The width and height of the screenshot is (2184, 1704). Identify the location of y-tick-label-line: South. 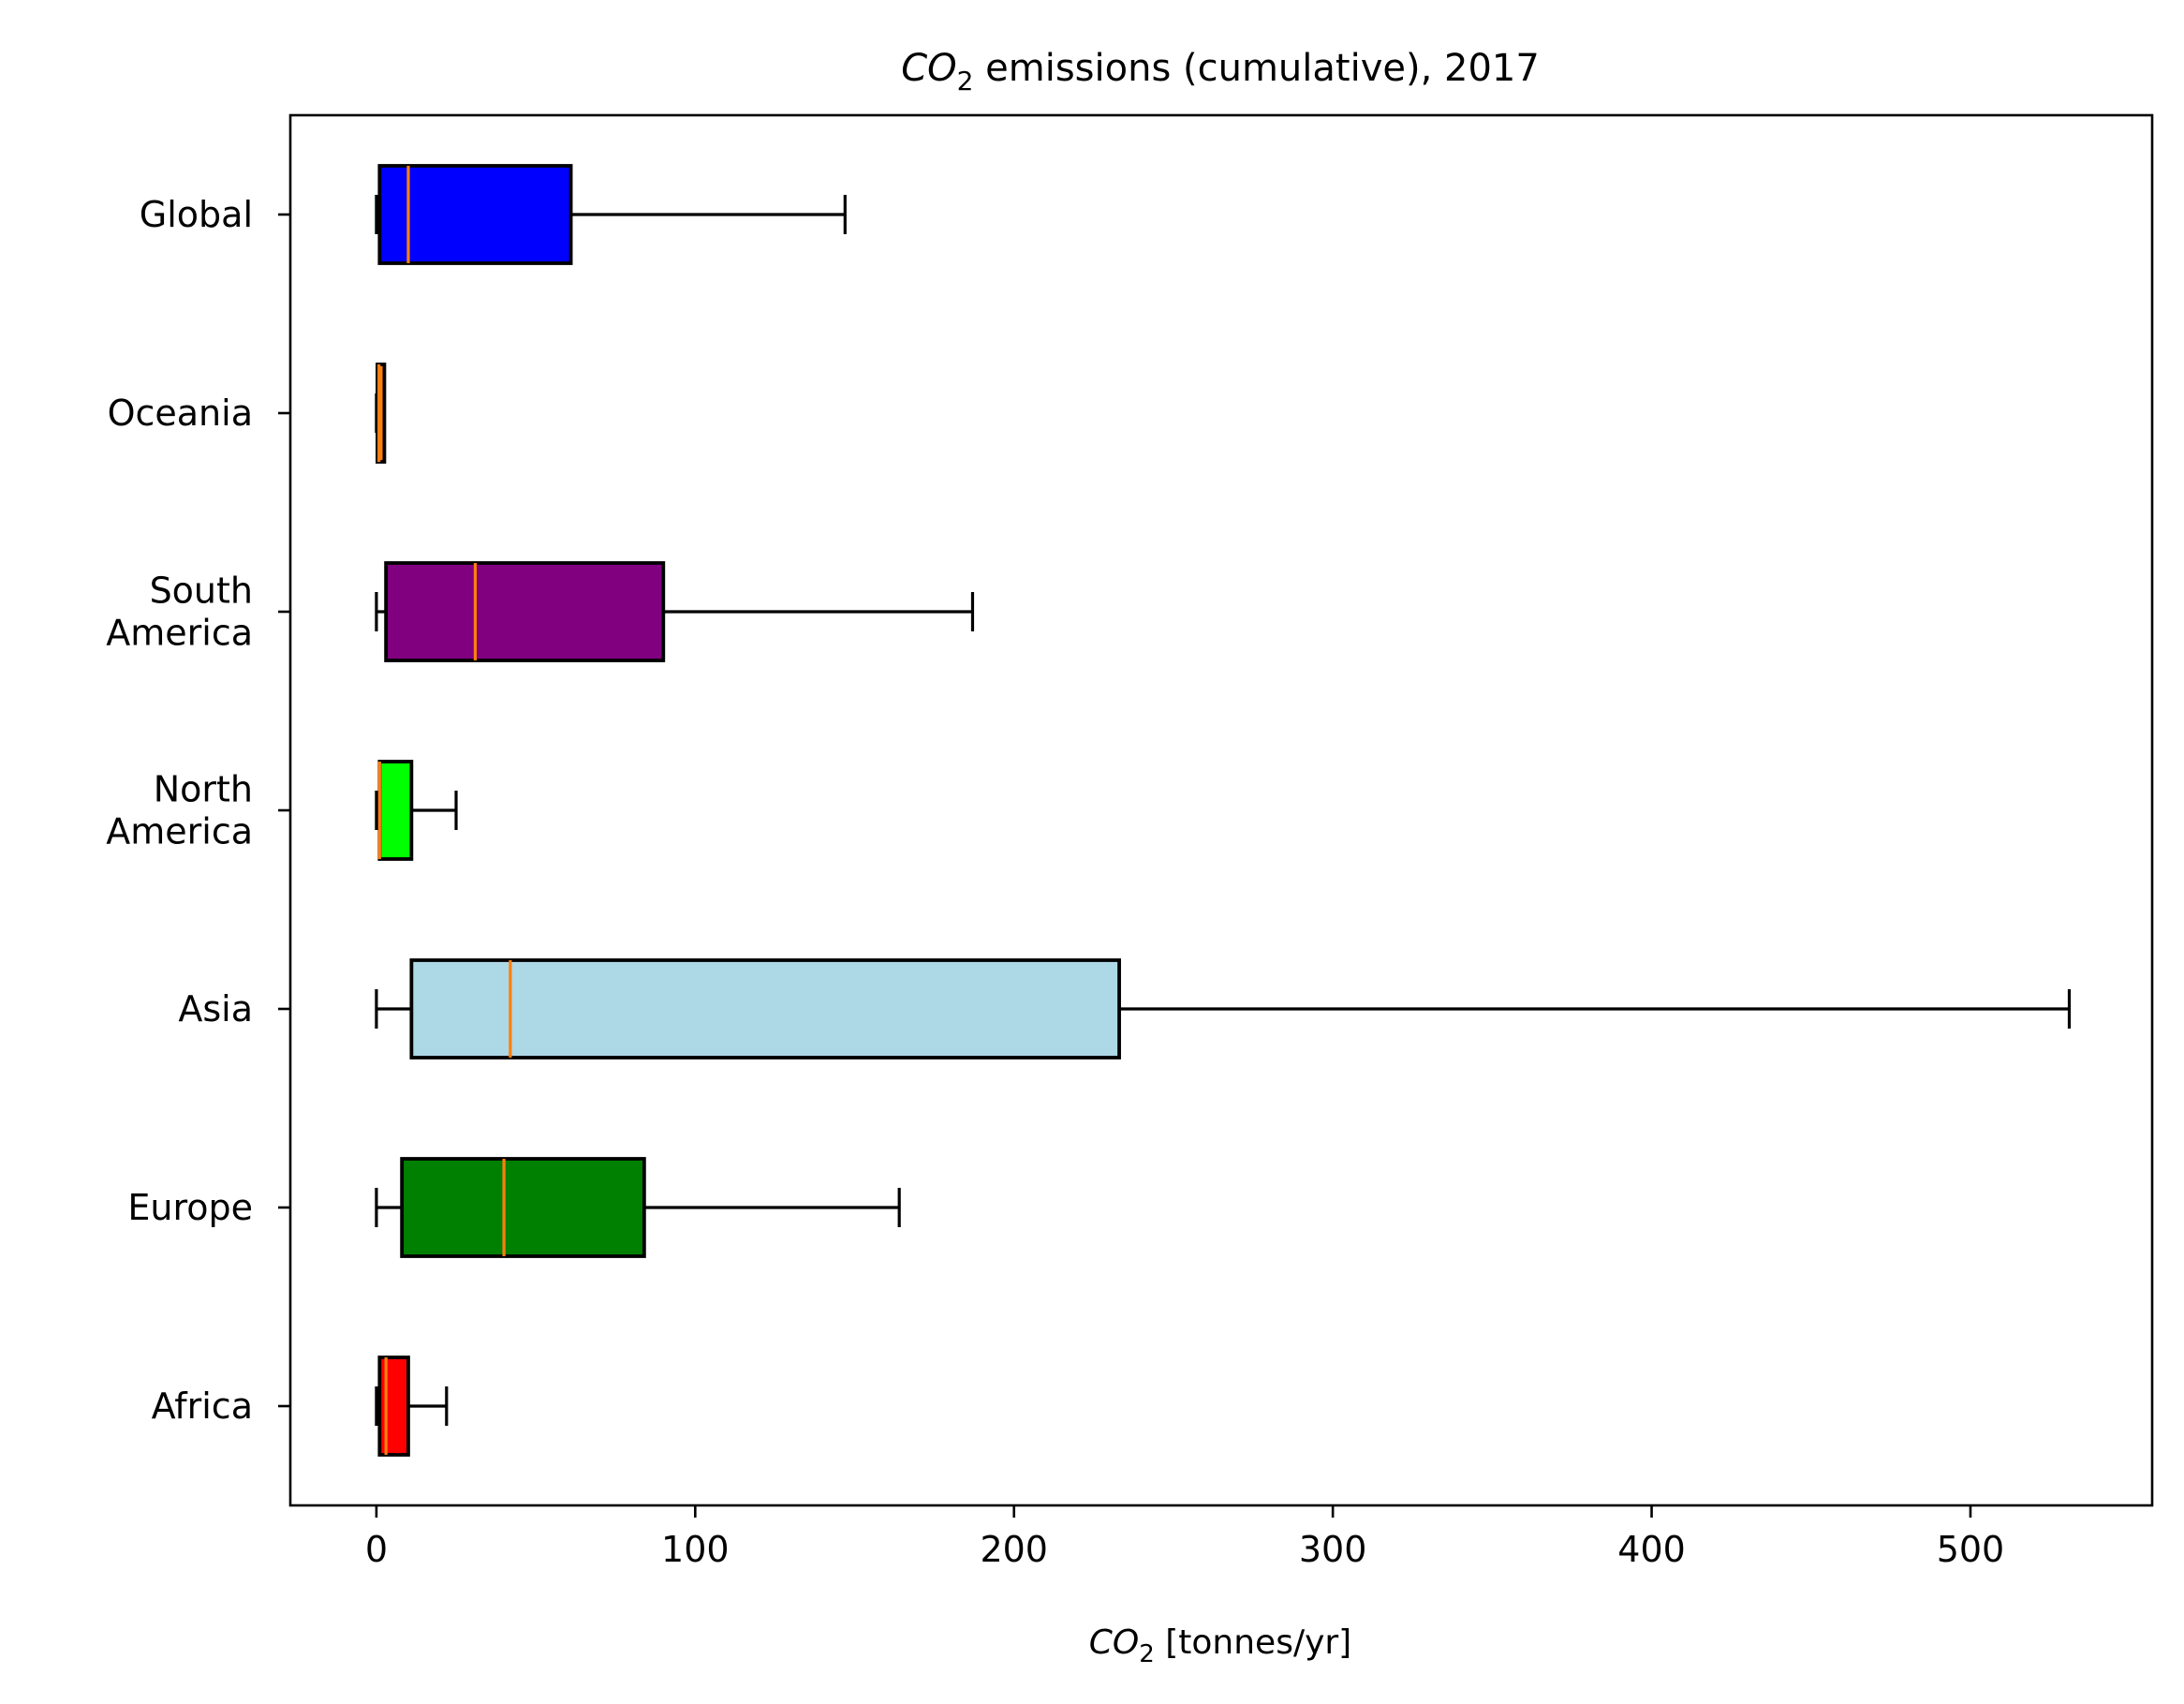
(201, 591).